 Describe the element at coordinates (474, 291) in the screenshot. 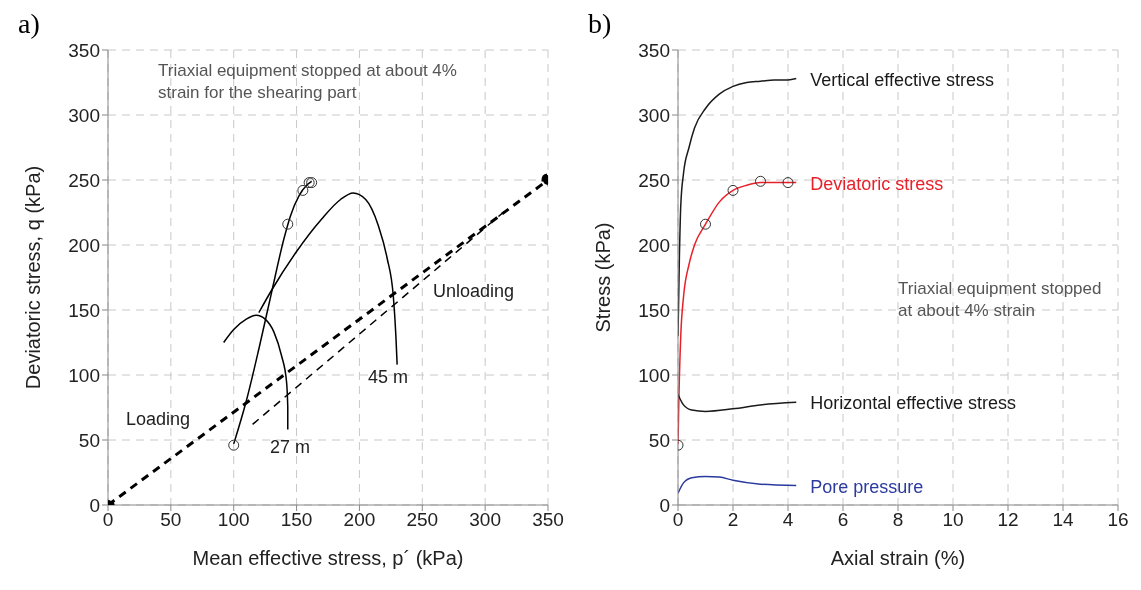

I see `annotation: Unloading` at that location.